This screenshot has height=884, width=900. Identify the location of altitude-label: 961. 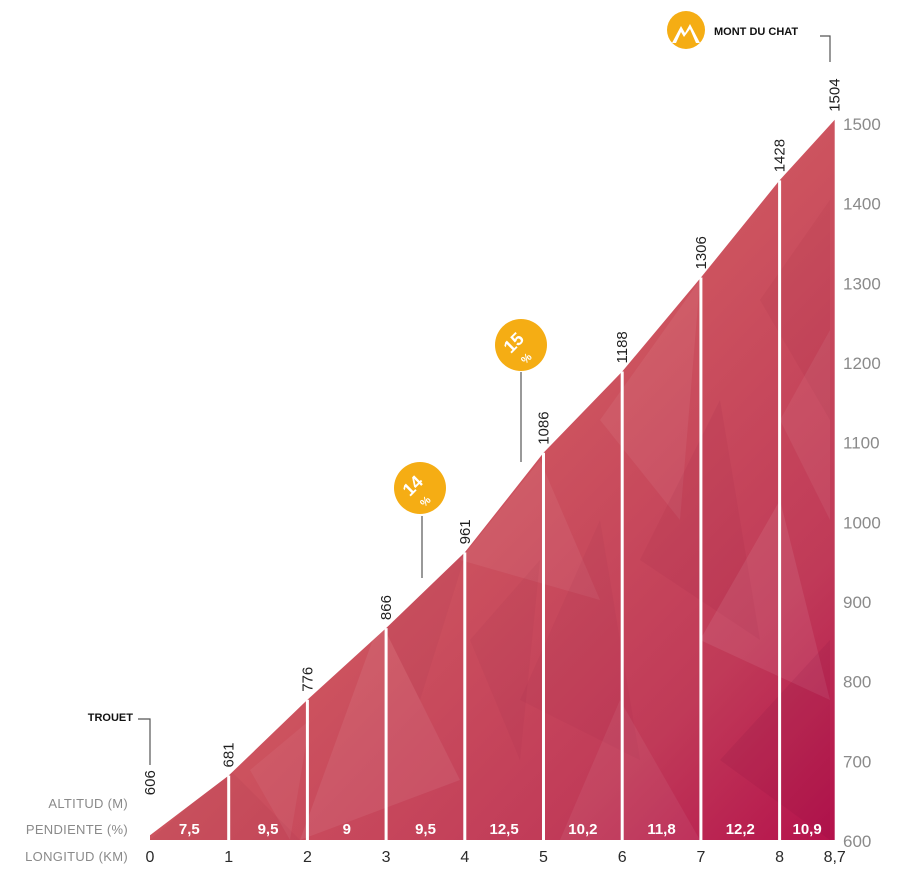
(465, 531).